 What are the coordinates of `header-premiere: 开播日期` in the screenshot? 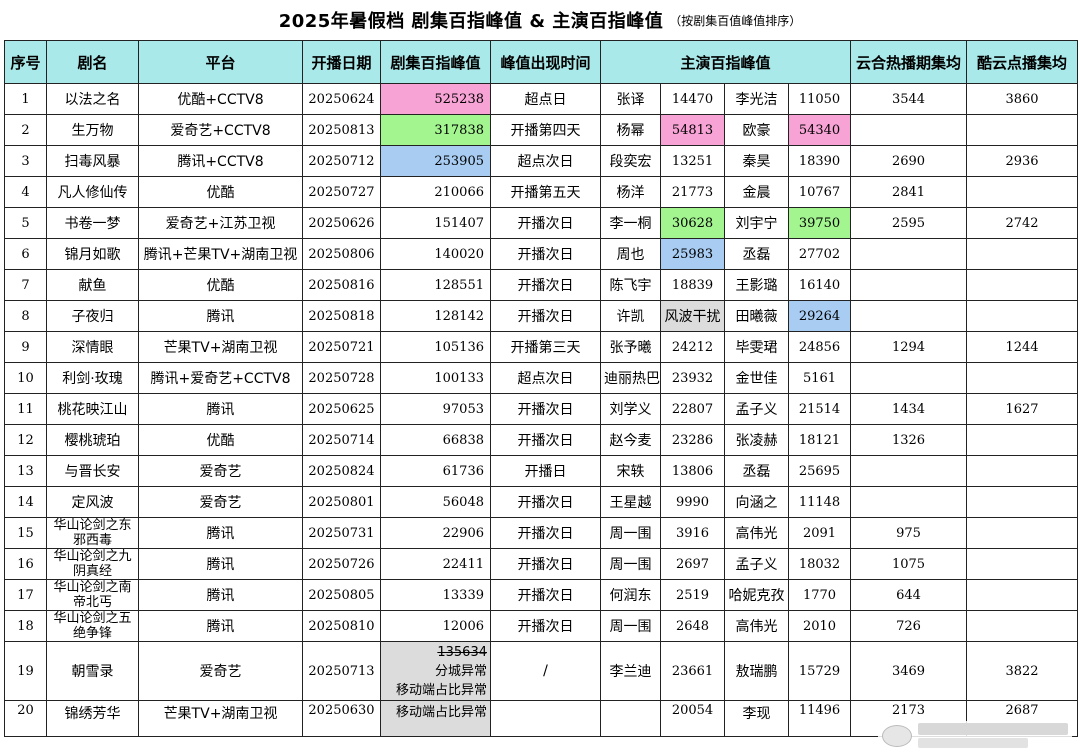 It's located at (341, 62).